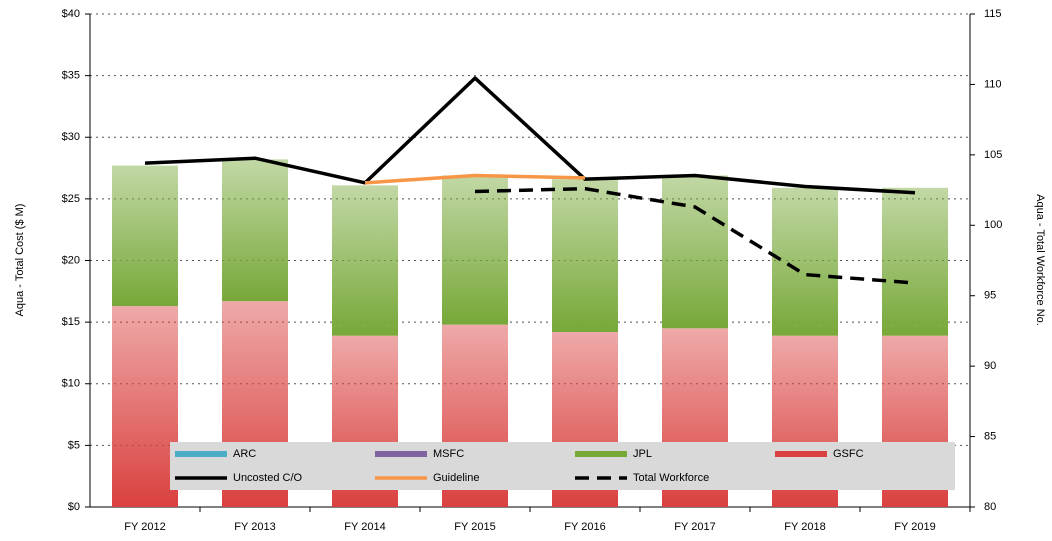 The image size is (1052, 541). What do you see at coordinates (71, 14) in the screenshot?
I see `y-tick-label: $40` at bounding box center [71, 14].